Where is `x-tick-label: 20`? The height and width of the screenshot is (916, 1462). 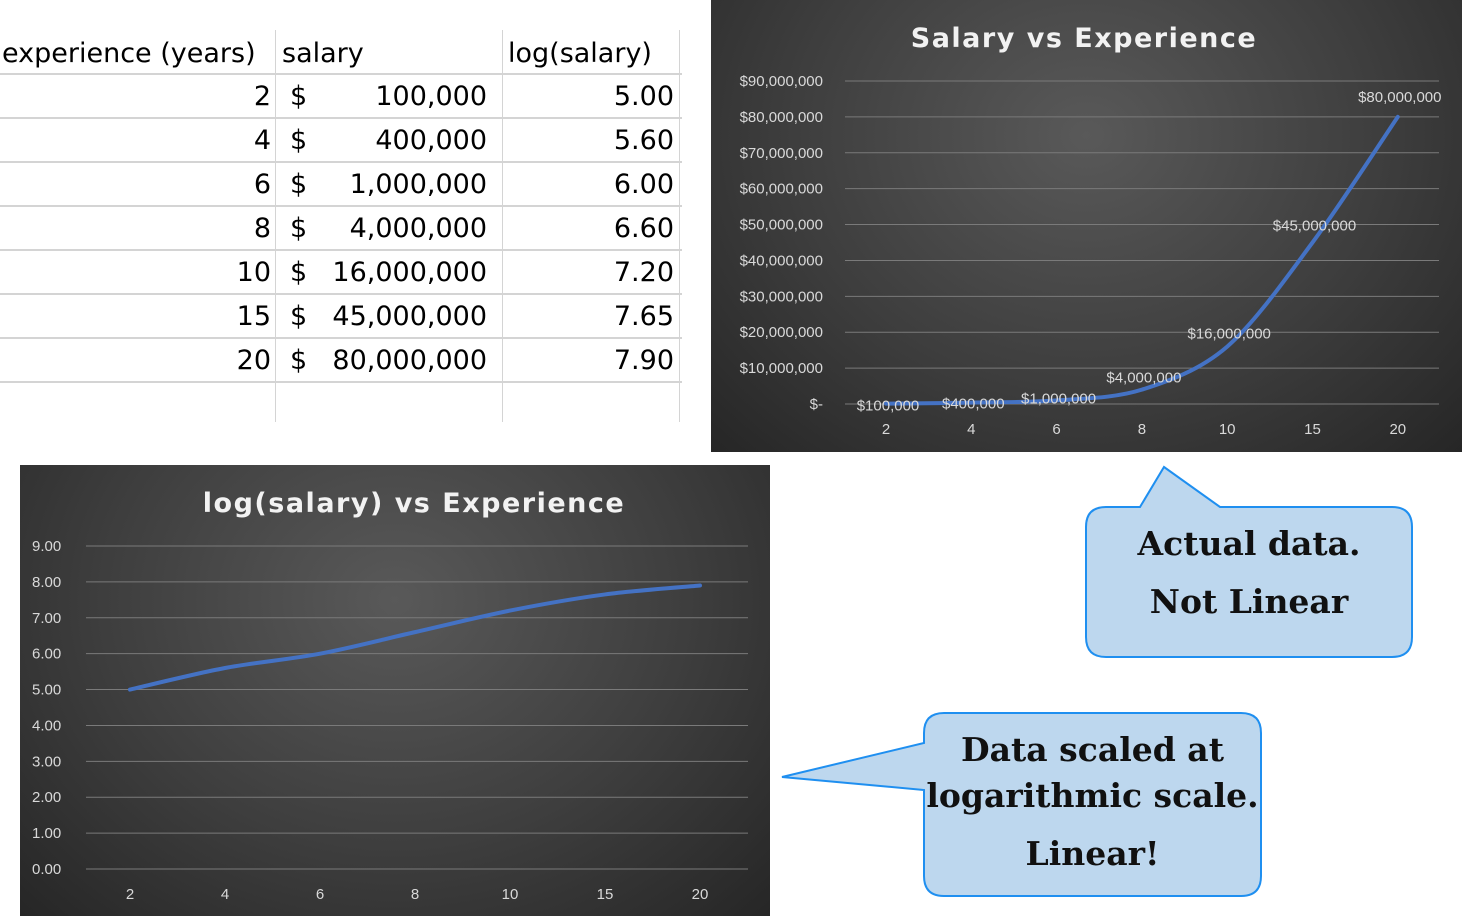 x-tick-label: 20 is located at coordinates (700, 894).